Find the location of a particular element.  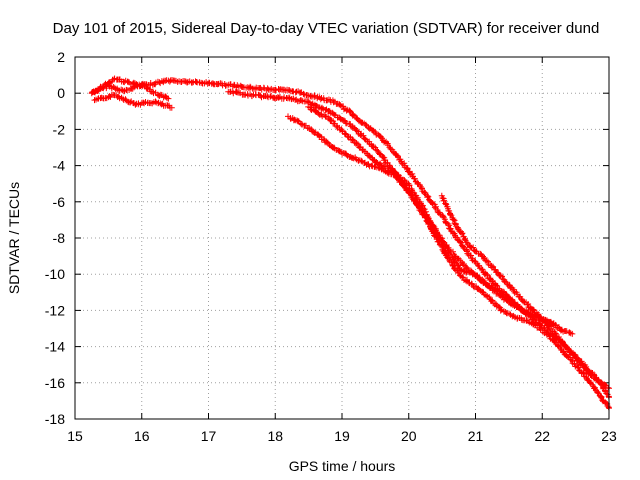

y-tick-label: -14 is located at coordinates (55, 347).